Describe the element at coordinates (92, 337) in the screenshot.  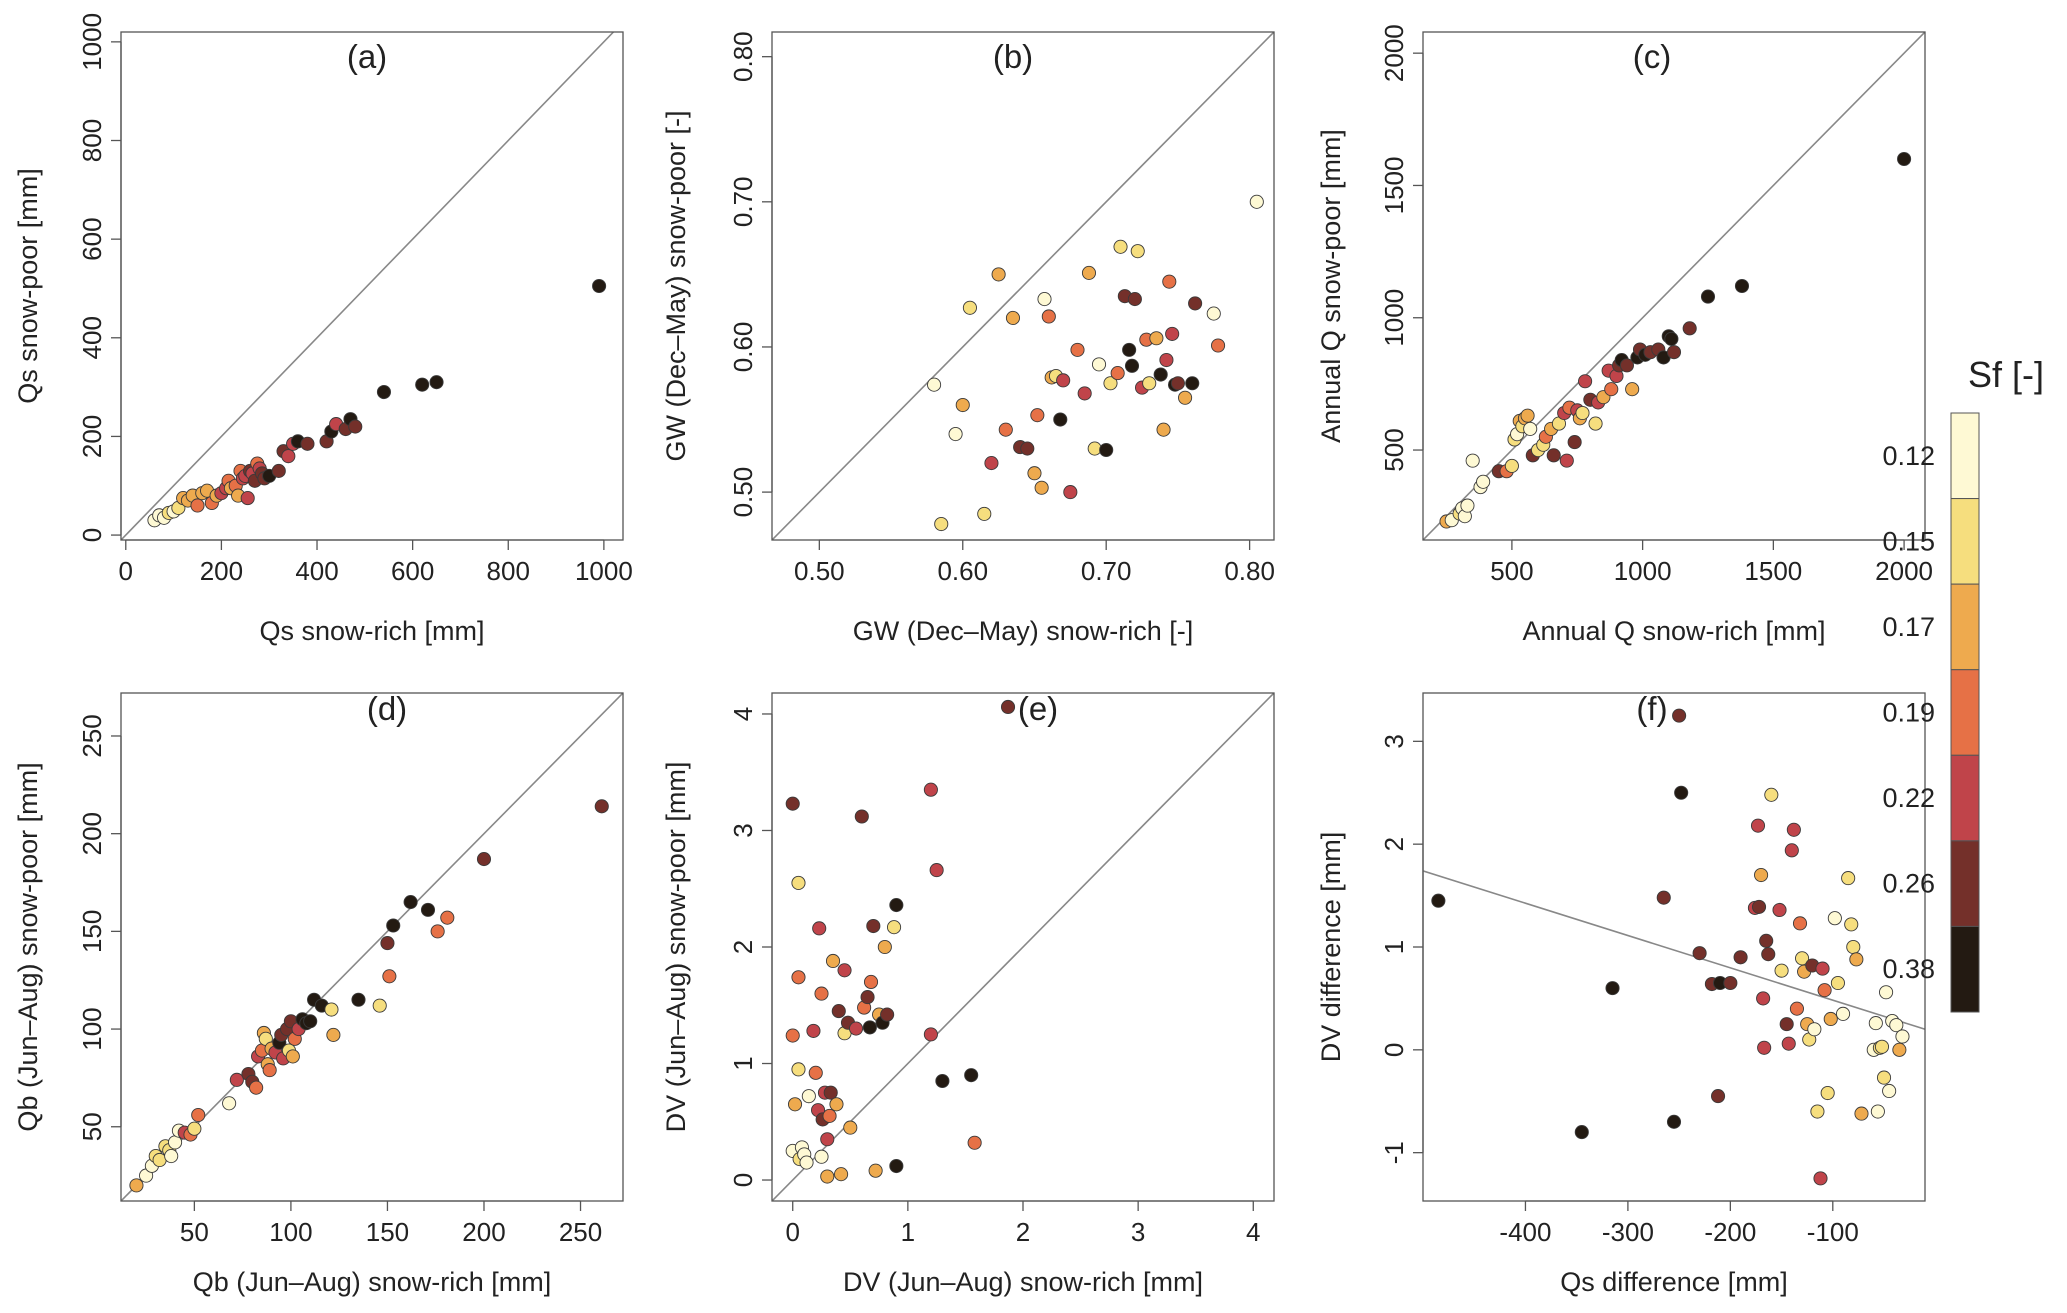
I see `panel-a-ytick-label: 400` at that location.